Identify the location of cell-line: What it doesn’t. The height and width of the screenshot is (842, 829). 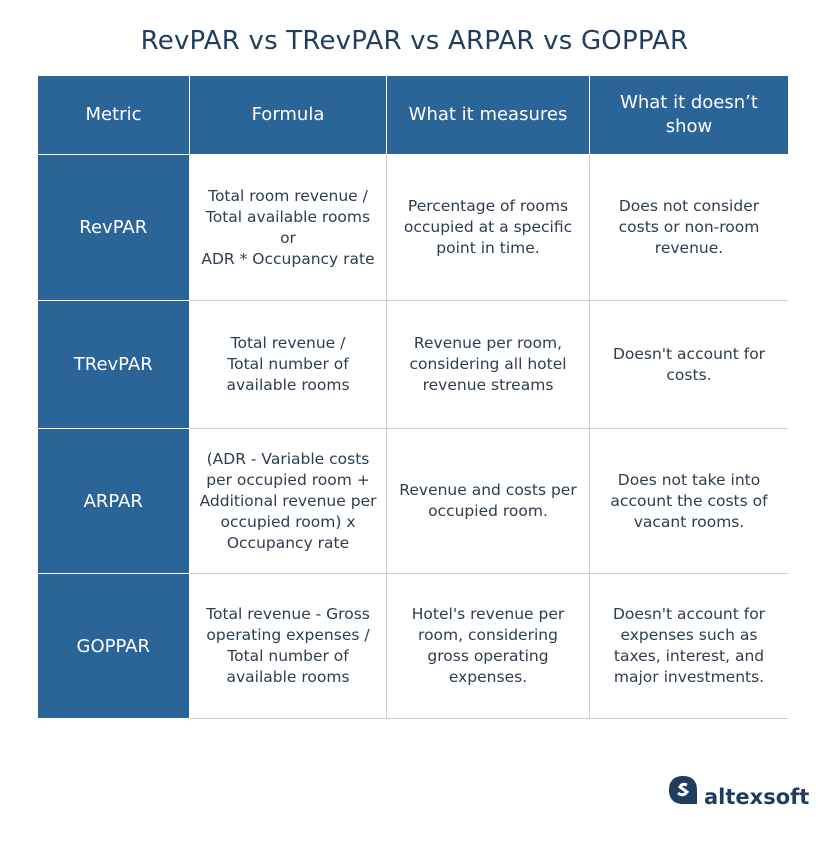
(689, 102).